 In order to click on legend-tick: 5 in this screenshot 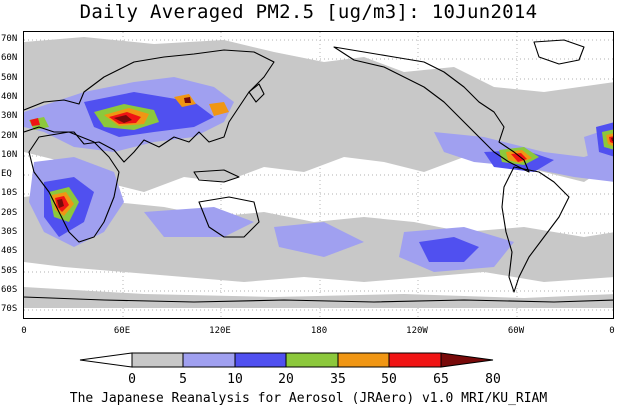, I will do `click(183, 379)`.